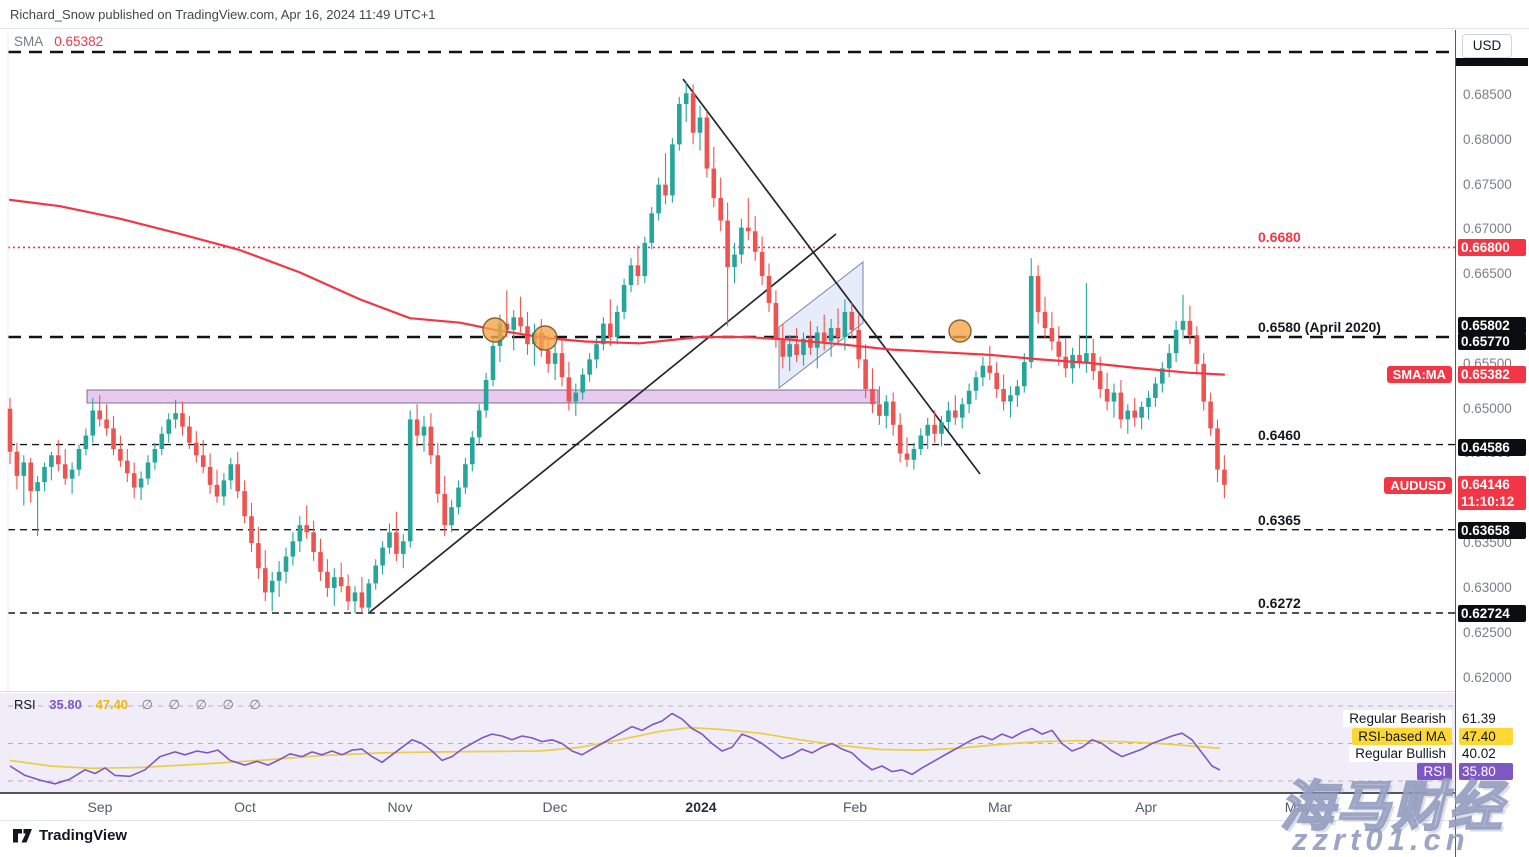 The height and width of the screenshot is (857, 1529). What do you see at coordinates (1279, 519) in the screenshot?
I see `level-label-0.6365: 0.6365` at bounding box center [1279, 519].